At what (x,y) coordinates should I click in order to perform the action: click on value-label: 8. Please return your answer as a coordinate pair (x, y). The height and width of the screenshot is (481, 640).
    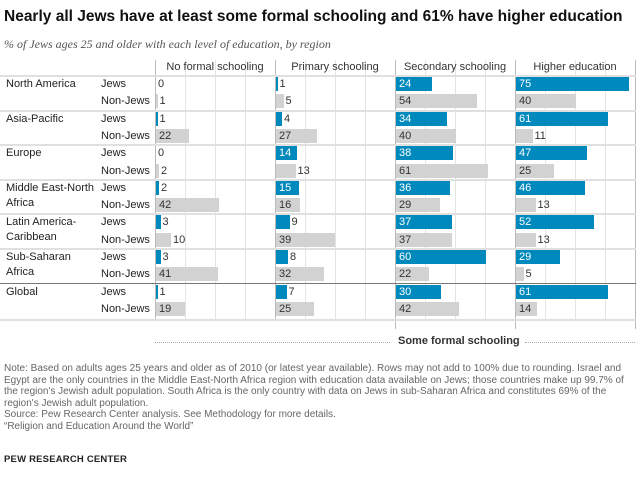
    Looking at the image, I should click on (293, 257).